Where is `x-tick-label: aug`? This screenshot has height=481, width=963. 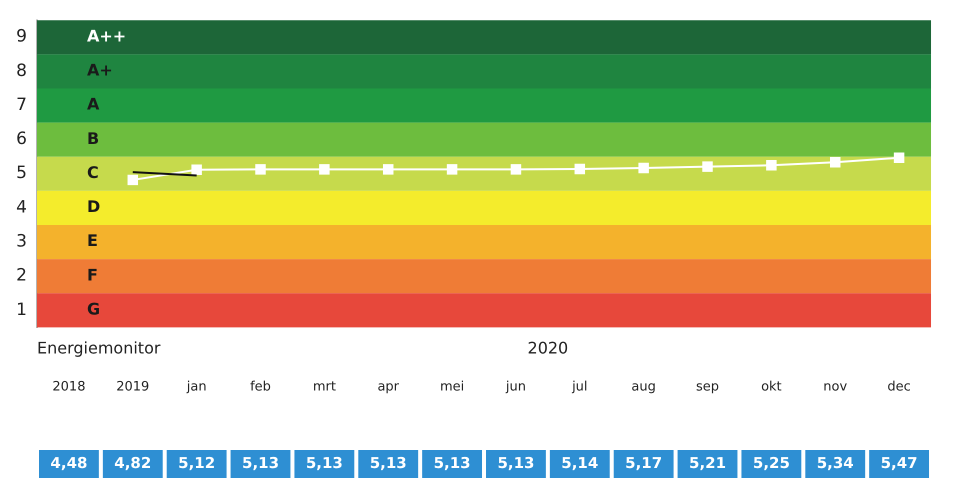
x-tick-label: aug is located at coordinates (643, 387).